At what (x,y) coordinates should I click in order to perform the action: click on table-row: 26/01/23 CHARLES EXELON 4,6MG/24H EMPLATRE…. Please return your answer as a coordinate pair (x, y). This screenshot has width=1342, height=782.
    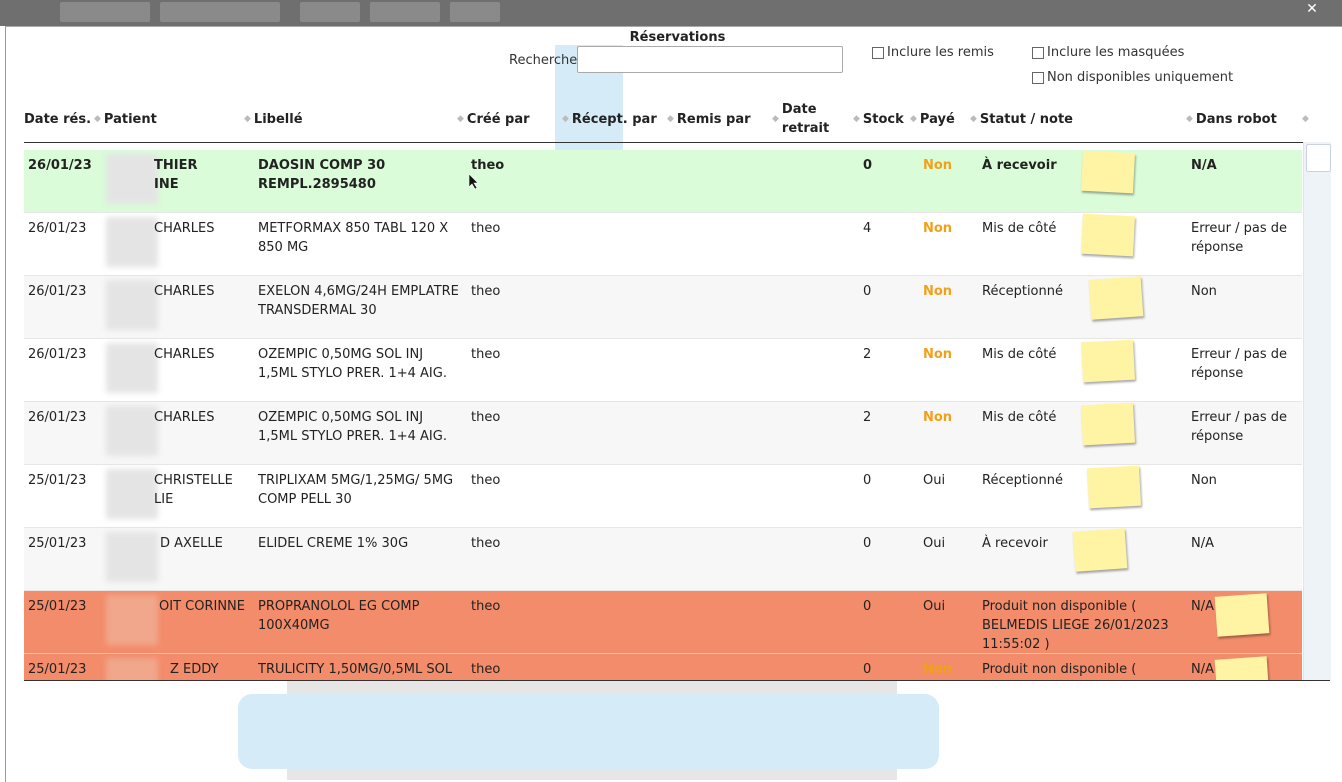
    Looking at the image, I should click on (663, 307).